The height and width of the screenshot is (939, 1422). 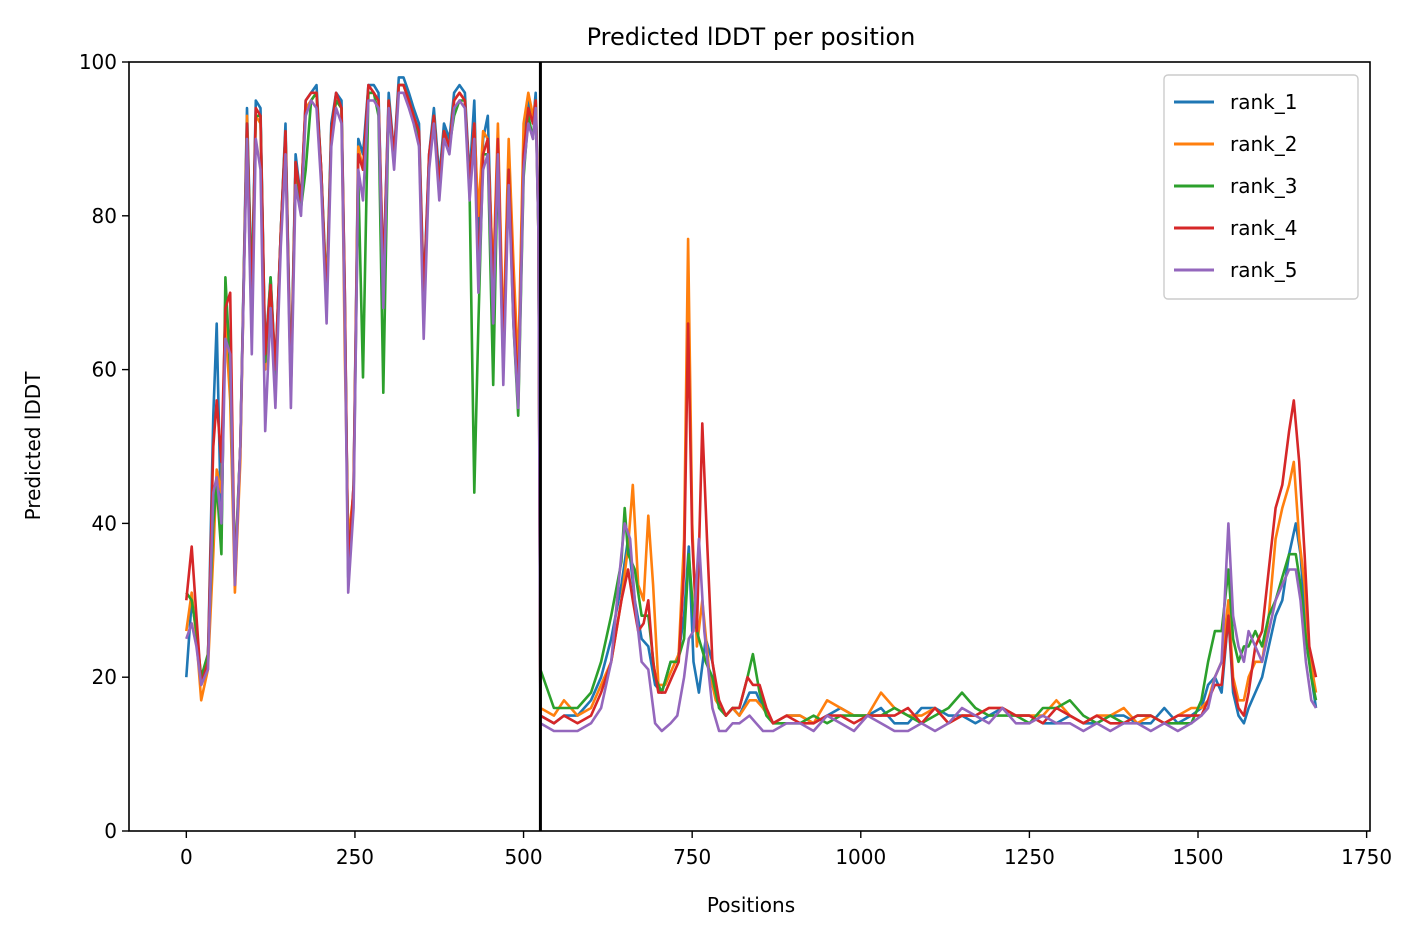 I want to click on x-axis-label: Positions, so click(x=751, y=905).